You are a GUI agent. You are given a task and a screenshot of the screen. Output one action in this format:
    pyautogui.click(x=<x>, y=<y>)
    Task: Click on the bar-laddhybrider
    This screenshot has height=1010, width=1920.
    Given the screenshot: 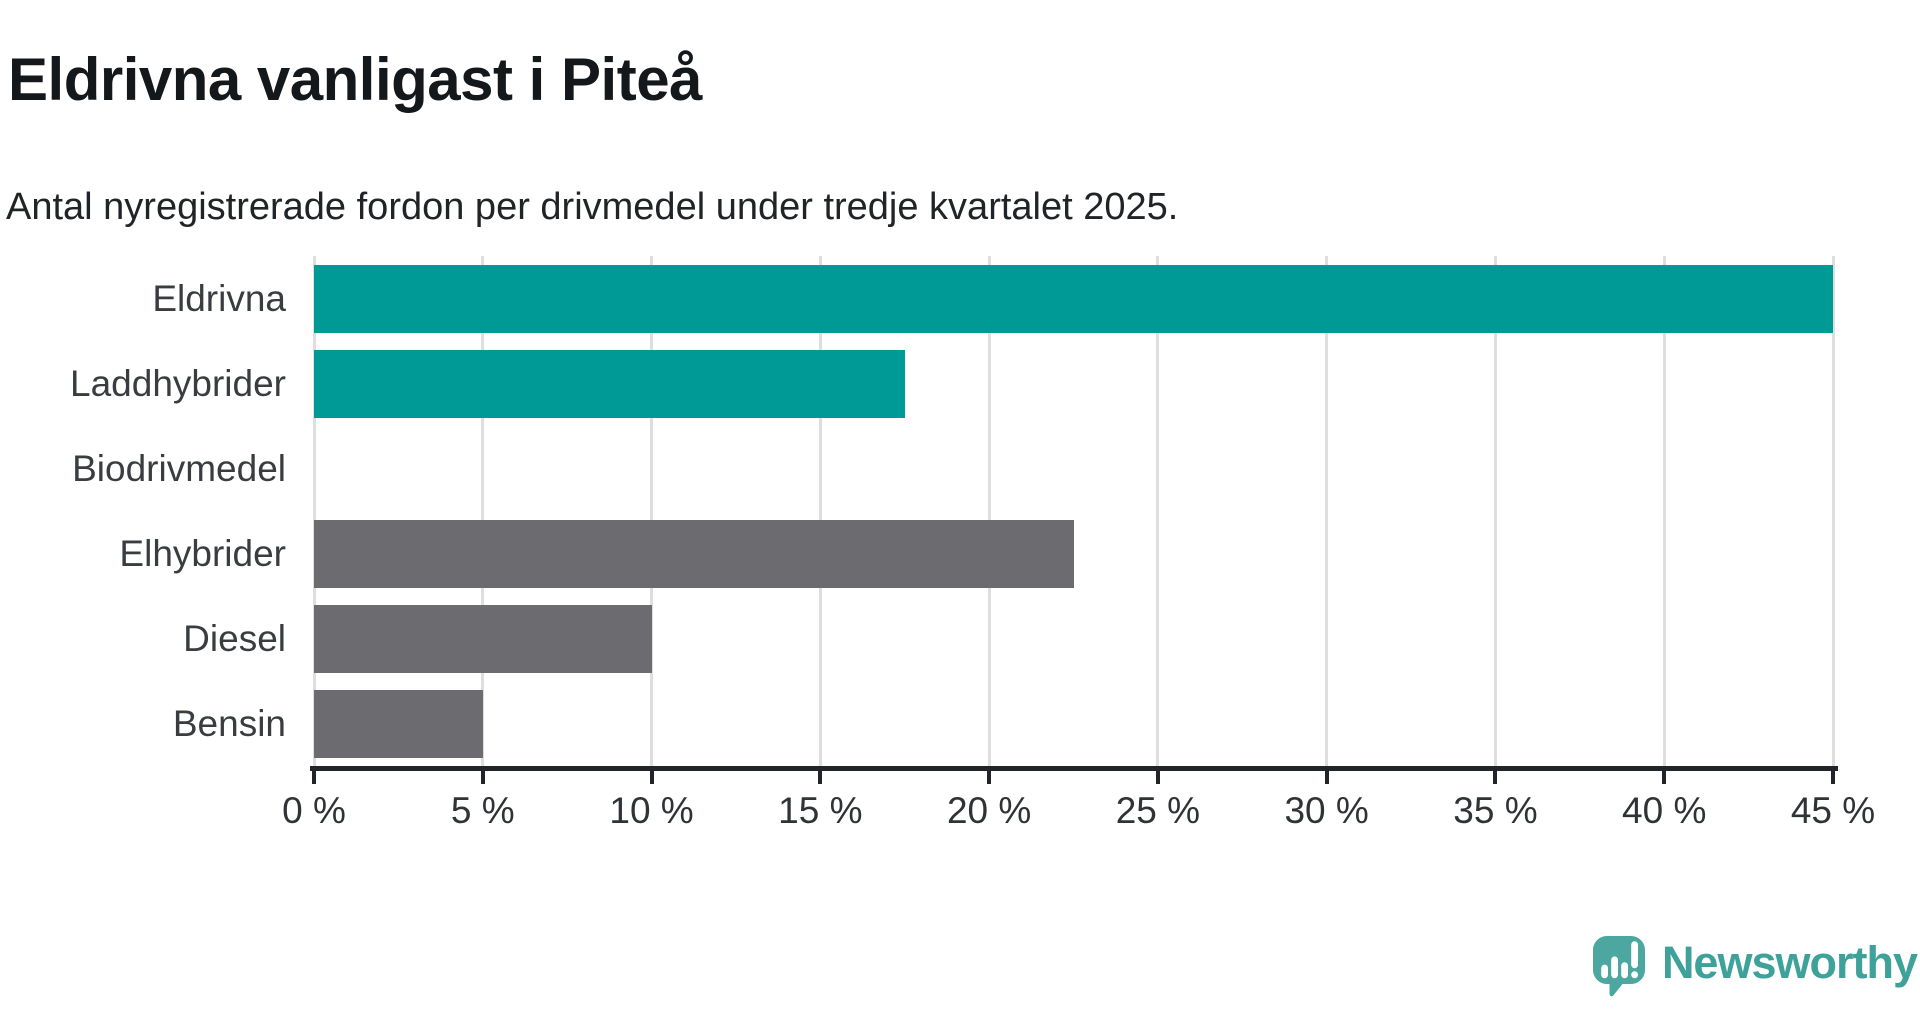 What is the action you would take?
    pyautogui.click(x=609, y=383)
    